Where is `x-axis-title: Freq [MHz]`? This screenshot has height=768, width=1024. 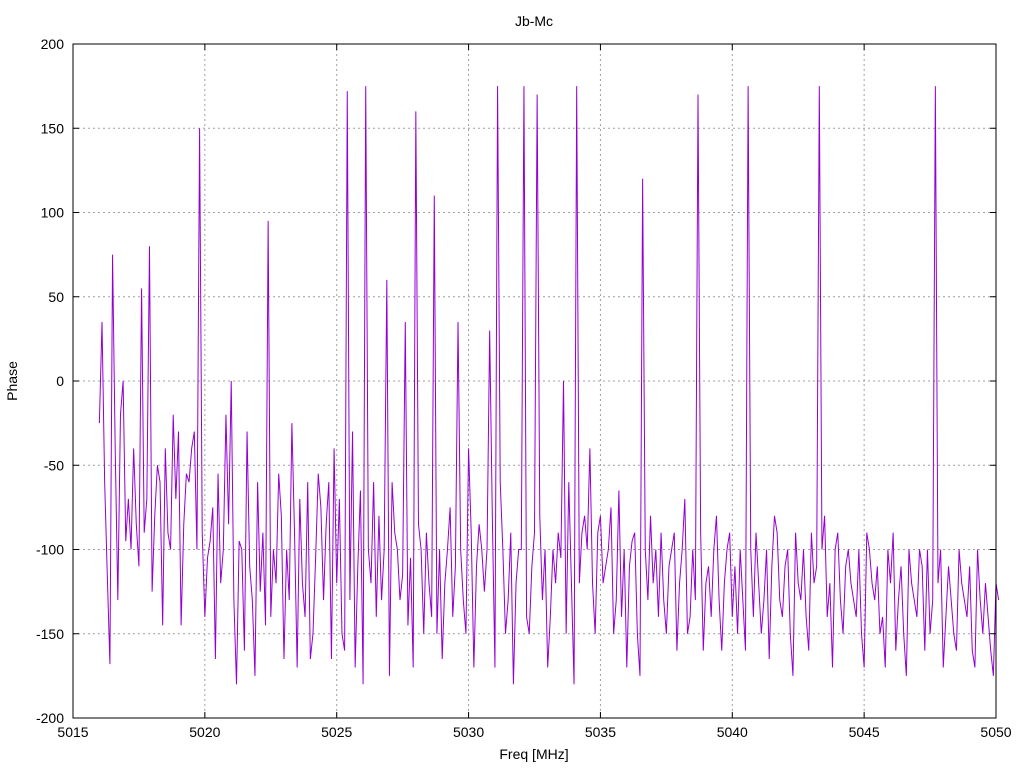
x-axis-title: Freq [MHz] is located at coordinates (533, 754).